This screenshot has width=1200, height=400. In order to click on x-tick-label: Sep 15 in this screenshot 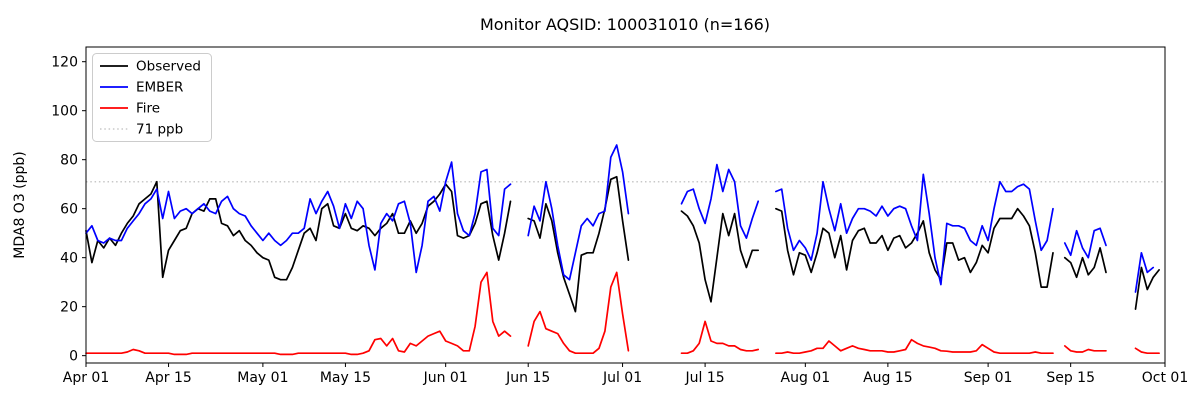, I will do `click(1070, 378)`.